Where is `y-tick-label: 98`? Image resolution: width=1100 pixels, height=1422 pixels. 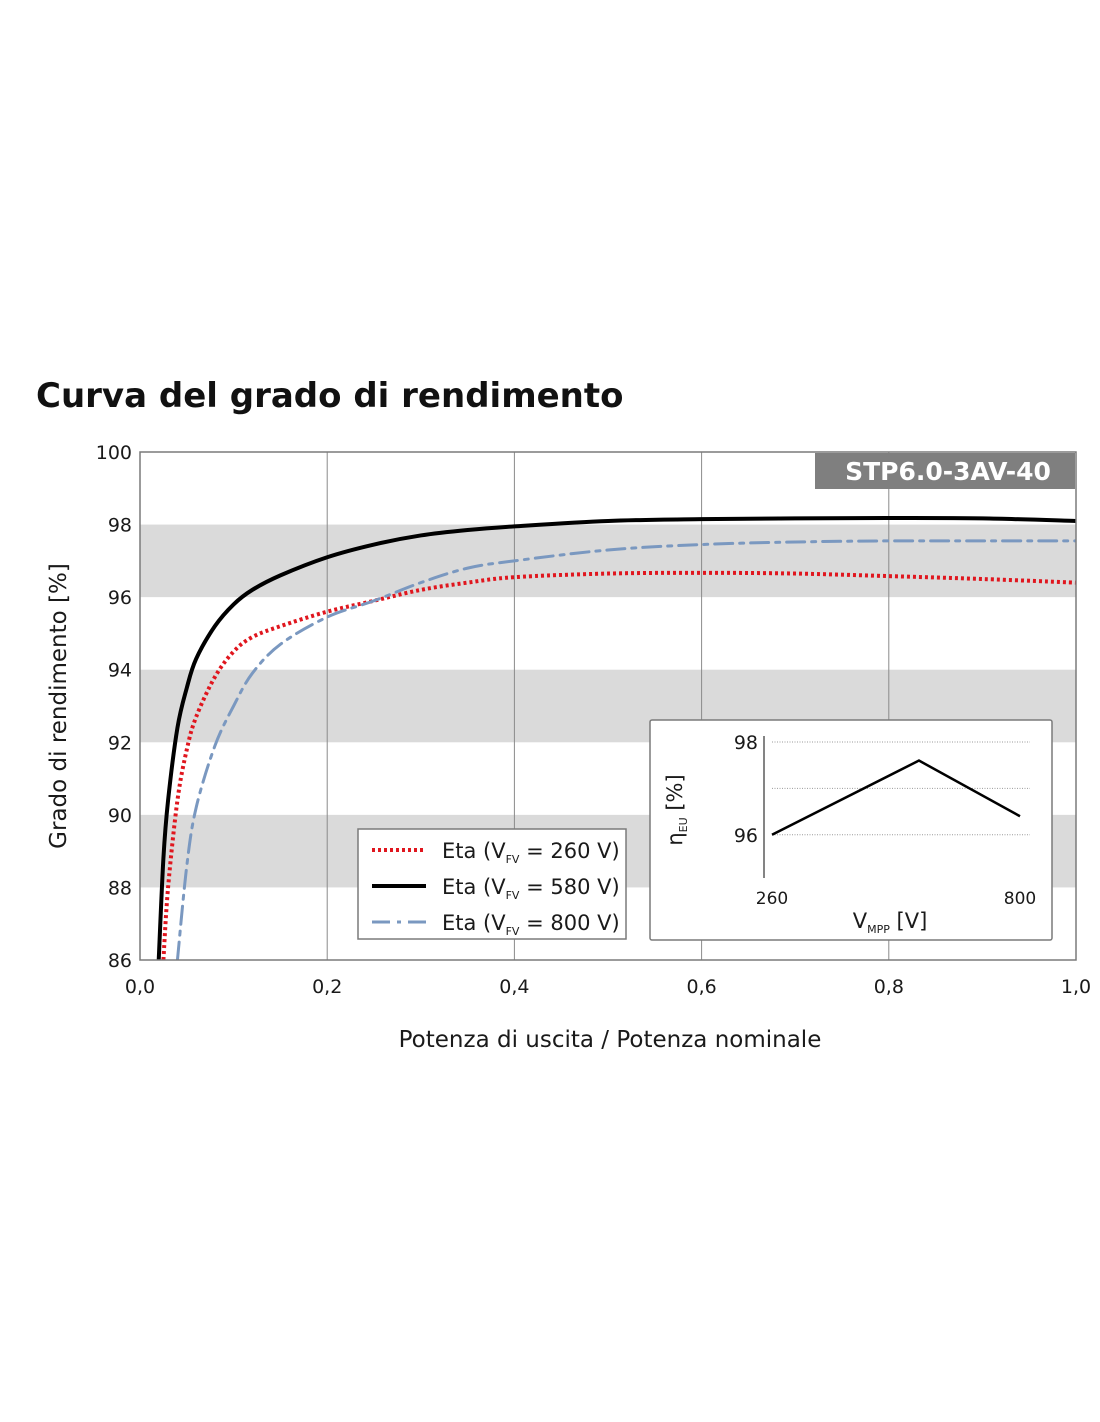 y-tick-label: 98 is located at coordinates (120, 526).